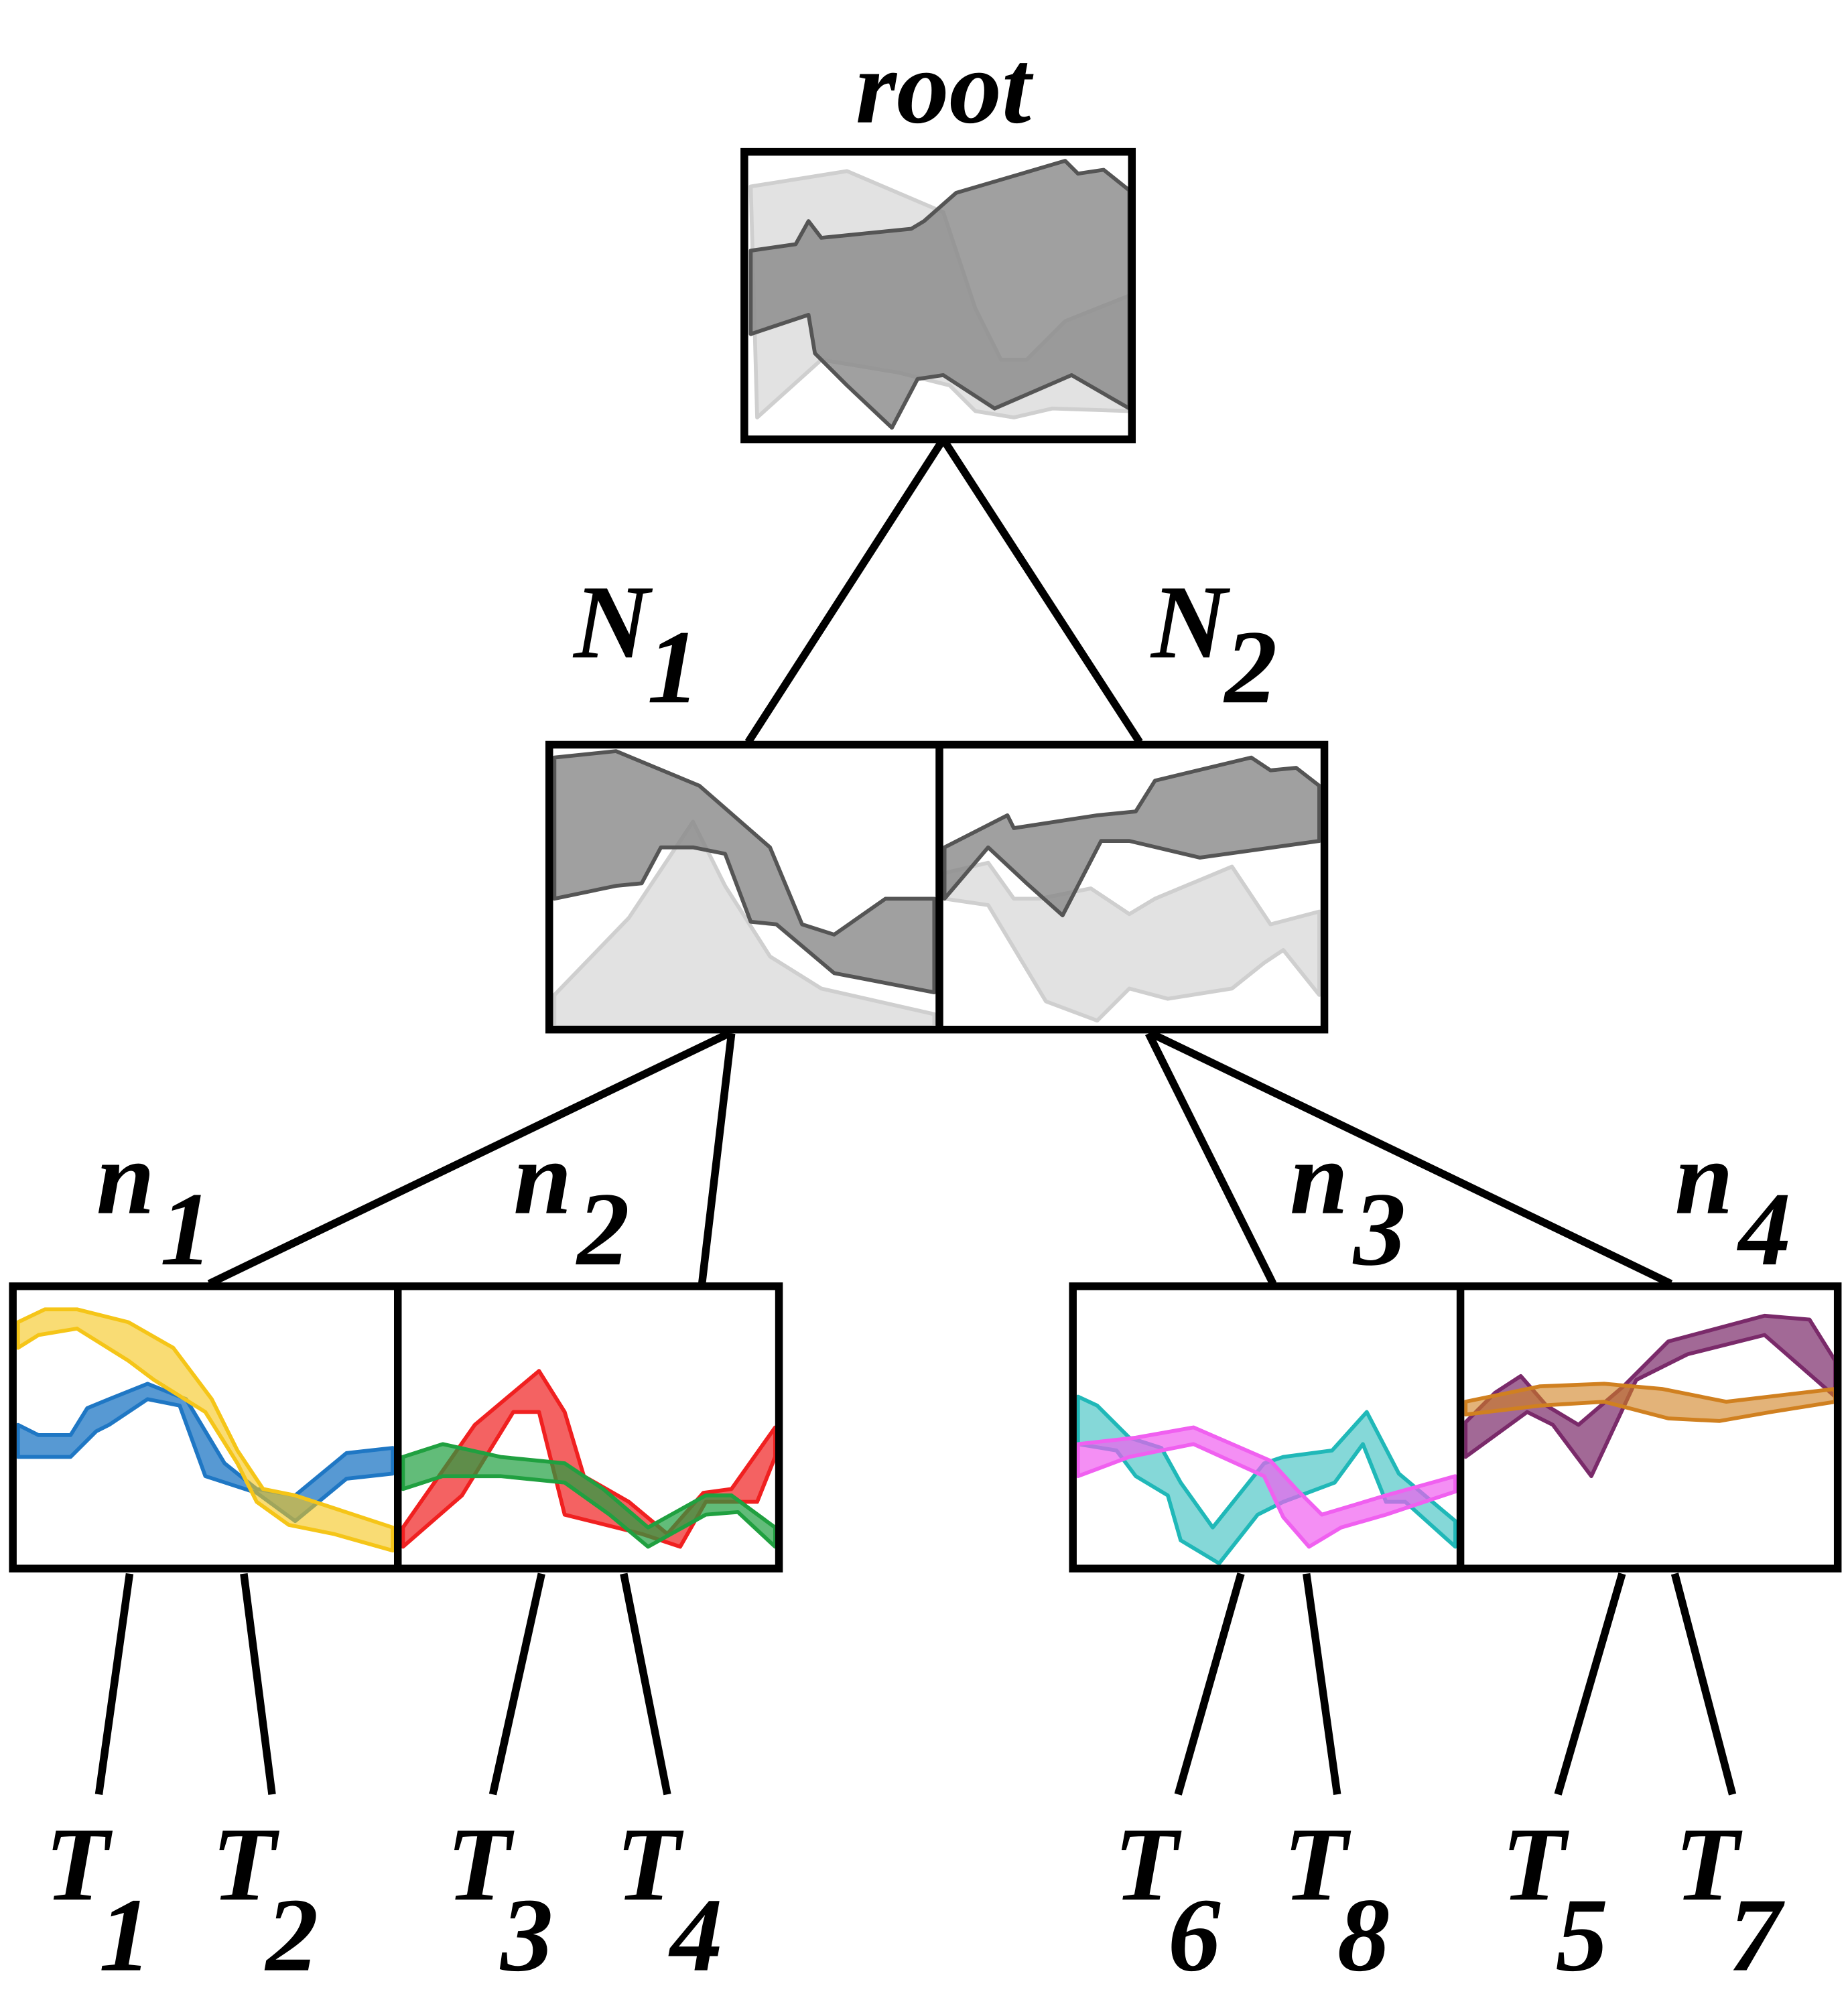 This screenshot has width=1848, height=2004. I want to click on root-label: root, so click(945, 87).